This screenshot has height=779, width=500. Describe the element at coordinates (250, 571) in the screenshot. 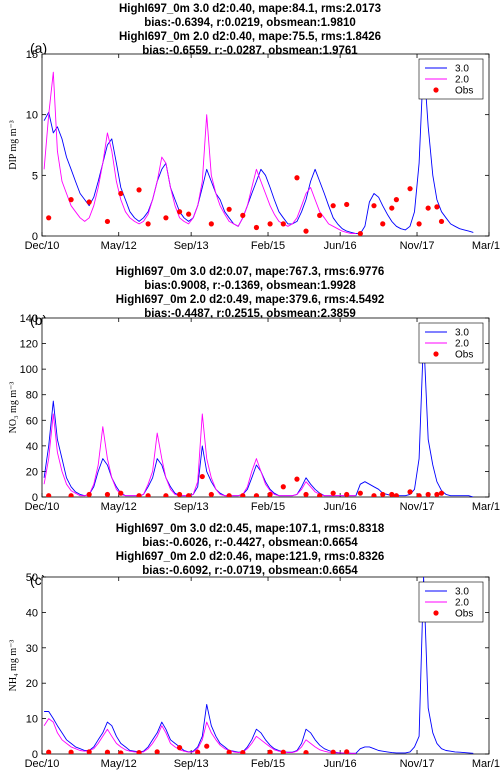

I see `panel-c-stats-line-4: bias:-0.6092, r:-0.0719, obsmean:0.6654` at that location.